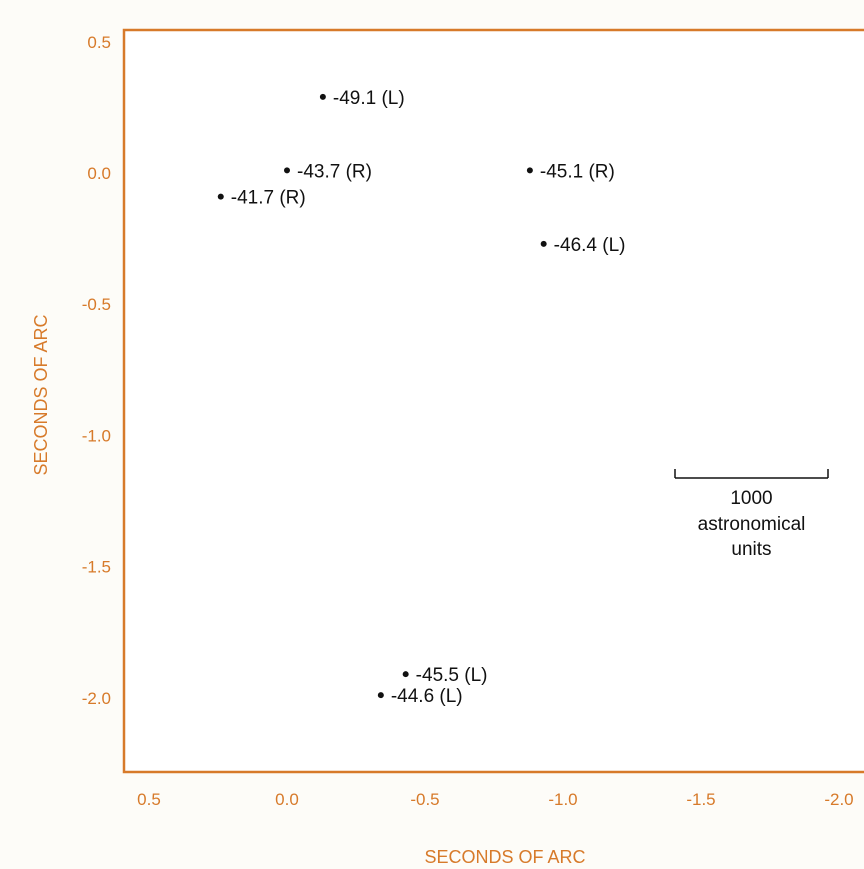  I want to click on x-axis-title: SECONDS OF ARC, so click(504, 857).